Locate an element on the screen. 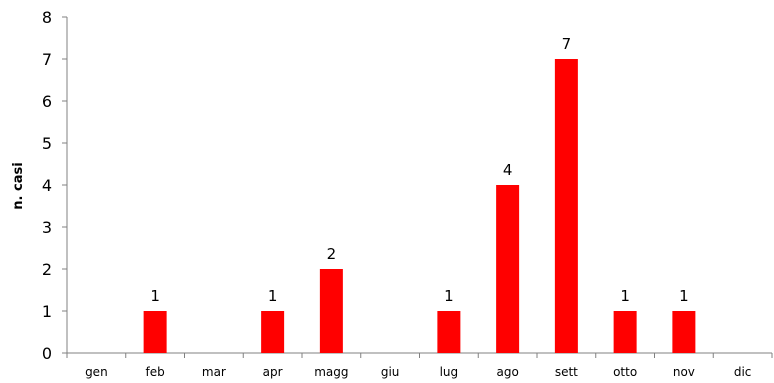 This screenshot has height=383, width=774. x-tick-label: nov is located at coordinates (684, 372).